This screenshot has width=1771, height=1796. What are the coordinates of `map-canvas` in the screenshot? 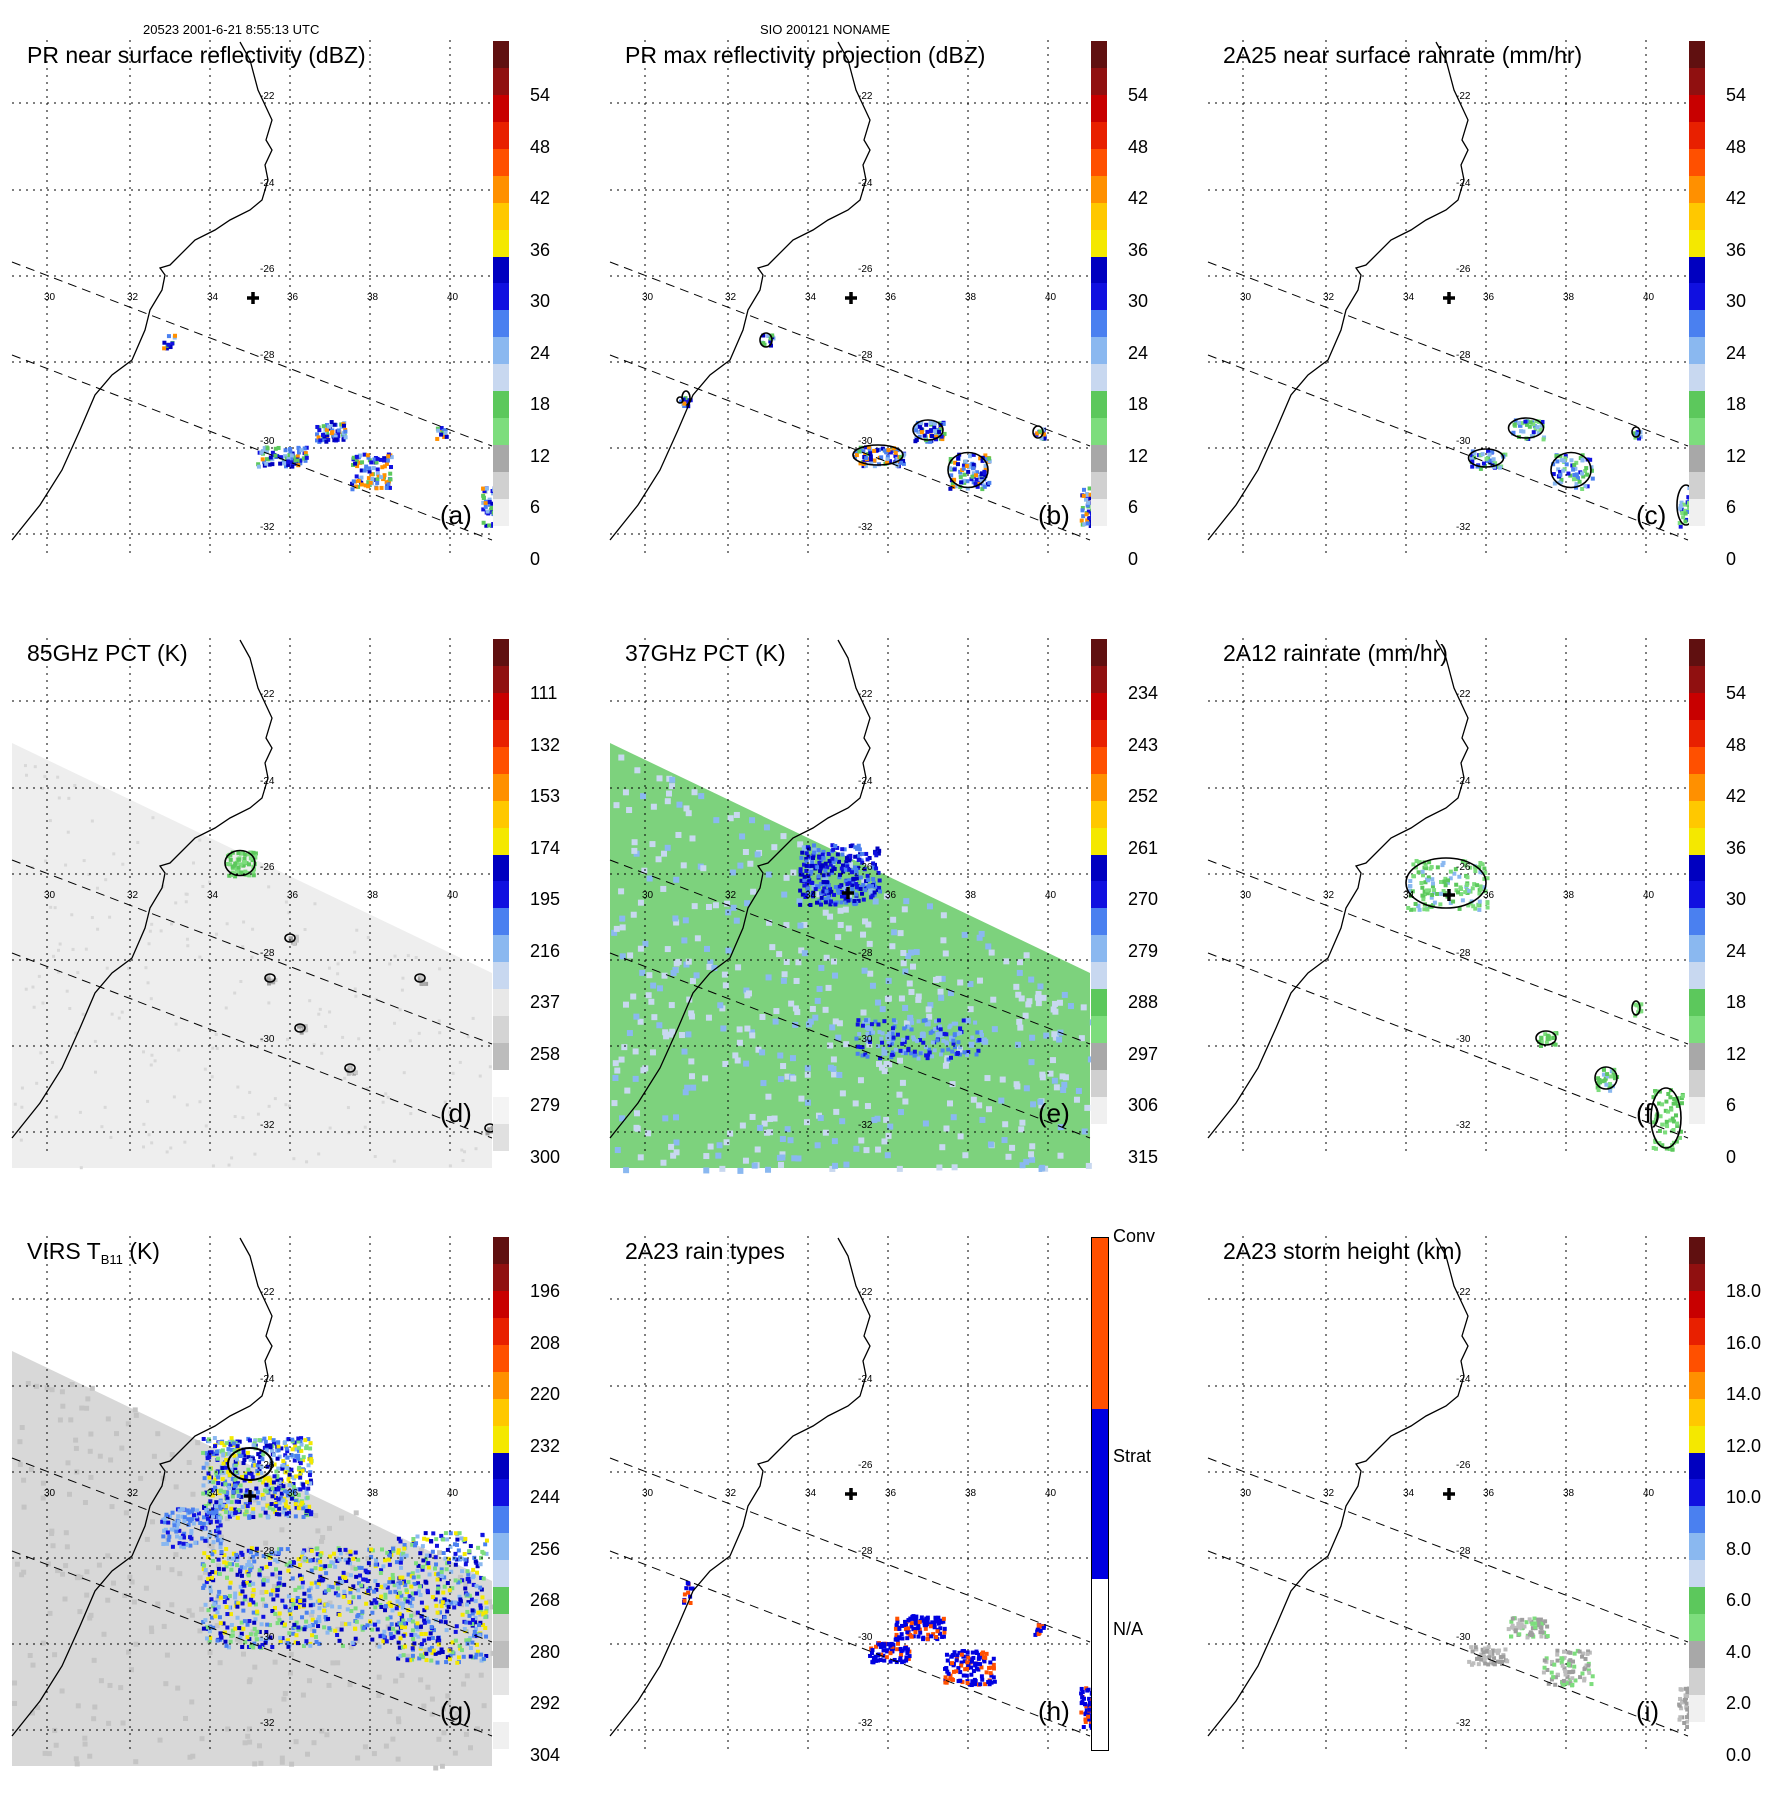 It's located at (878, 898).